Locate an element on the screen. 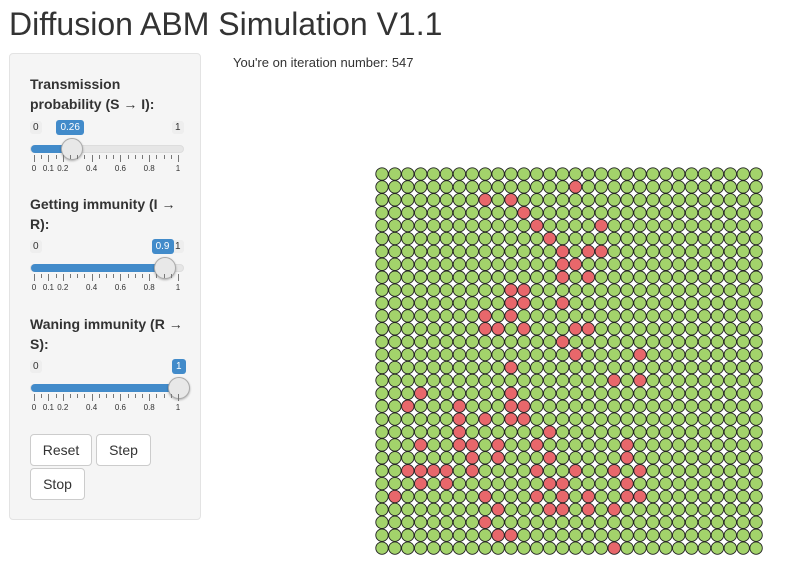  slider-tick-label: 1 is located at coordinates (178, 407).